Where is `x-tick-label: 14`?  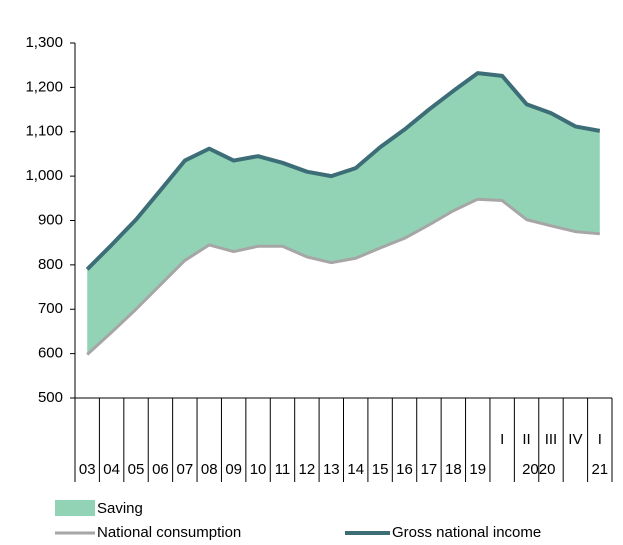
x-tick-label: 14 is located at coordinates (355, 469).